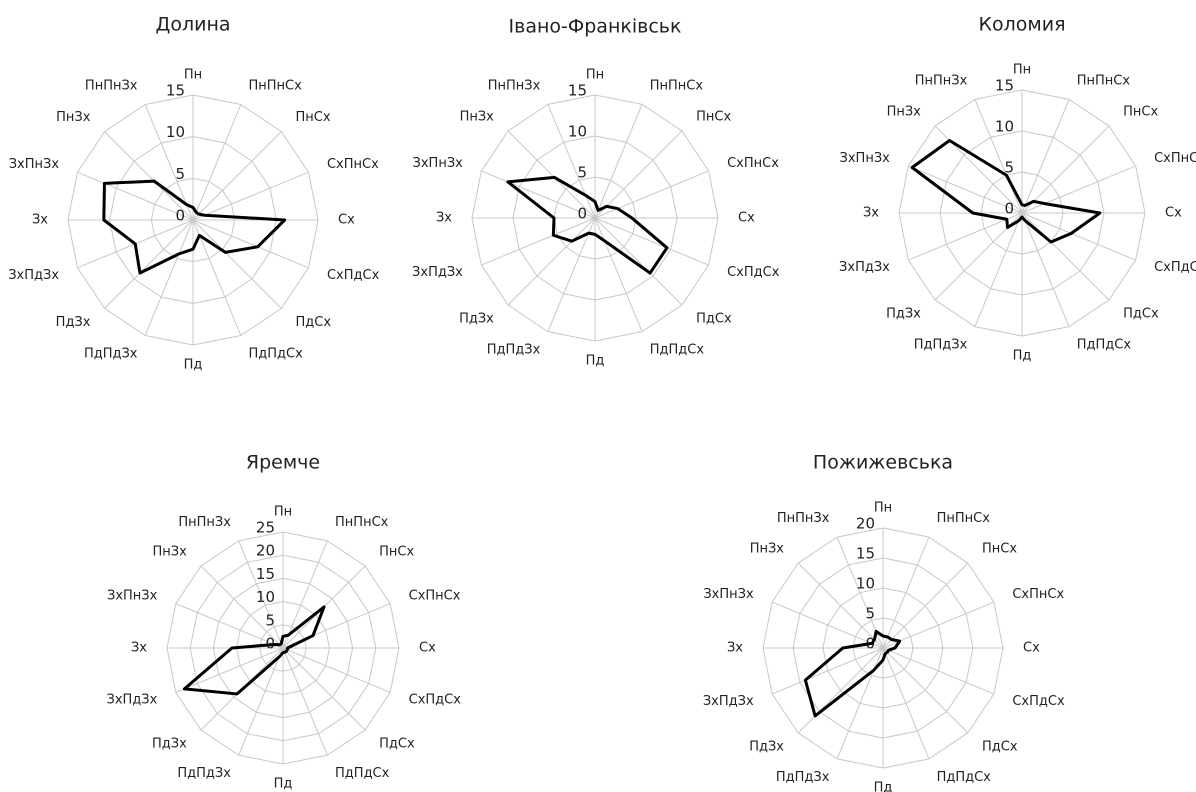 This screenshot has width=1196, height=792. What do you see at coordinates (1022, 25) in the screenshot?
I see `chart-title: Коломия` at bounding box center [1022, 25].